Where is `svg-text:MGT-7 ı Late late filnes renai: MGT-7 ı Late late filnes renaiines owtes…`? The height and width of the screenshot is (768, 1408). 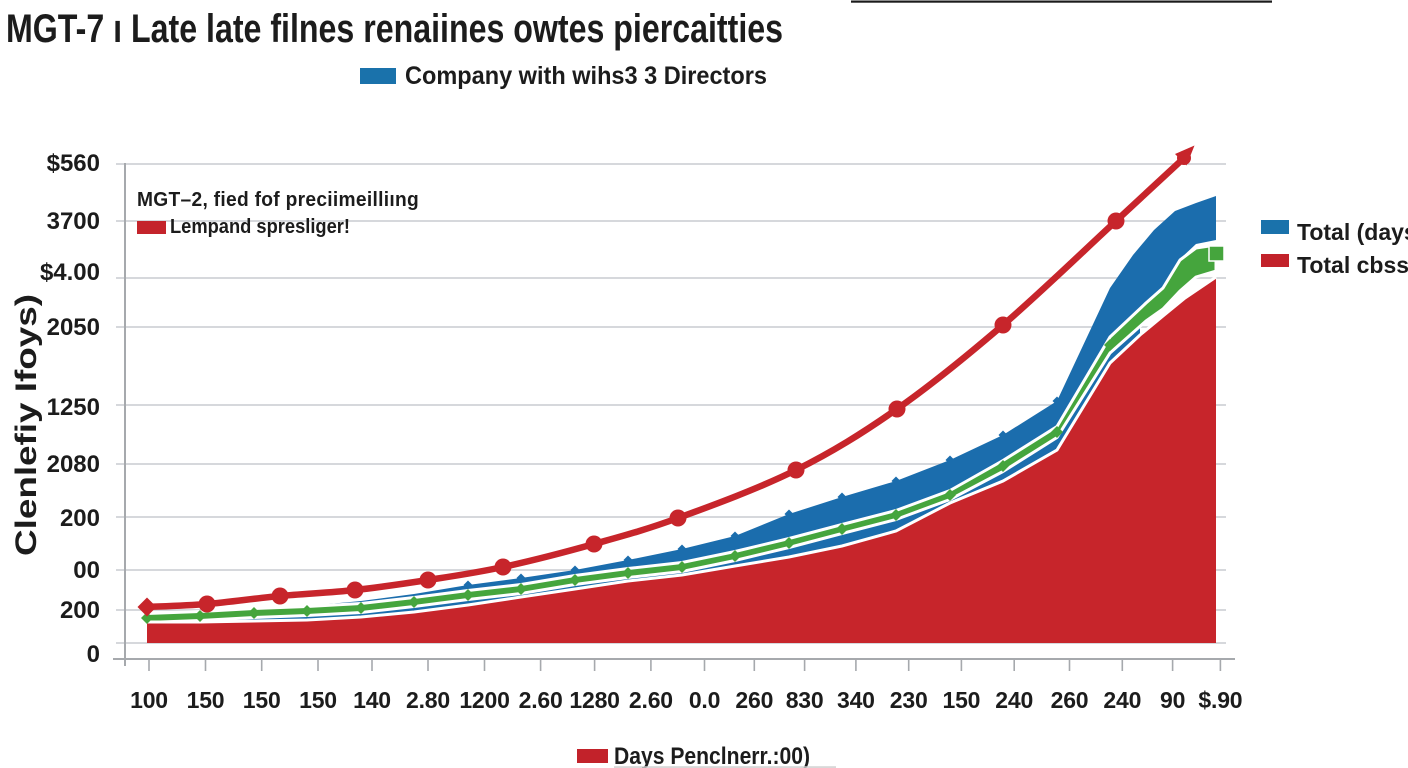
svg-text:MGT-7 ı Late late filnes renai: MGT-7 ı Late late filnes renaiines owtes… is located at coordinates (394, 29).